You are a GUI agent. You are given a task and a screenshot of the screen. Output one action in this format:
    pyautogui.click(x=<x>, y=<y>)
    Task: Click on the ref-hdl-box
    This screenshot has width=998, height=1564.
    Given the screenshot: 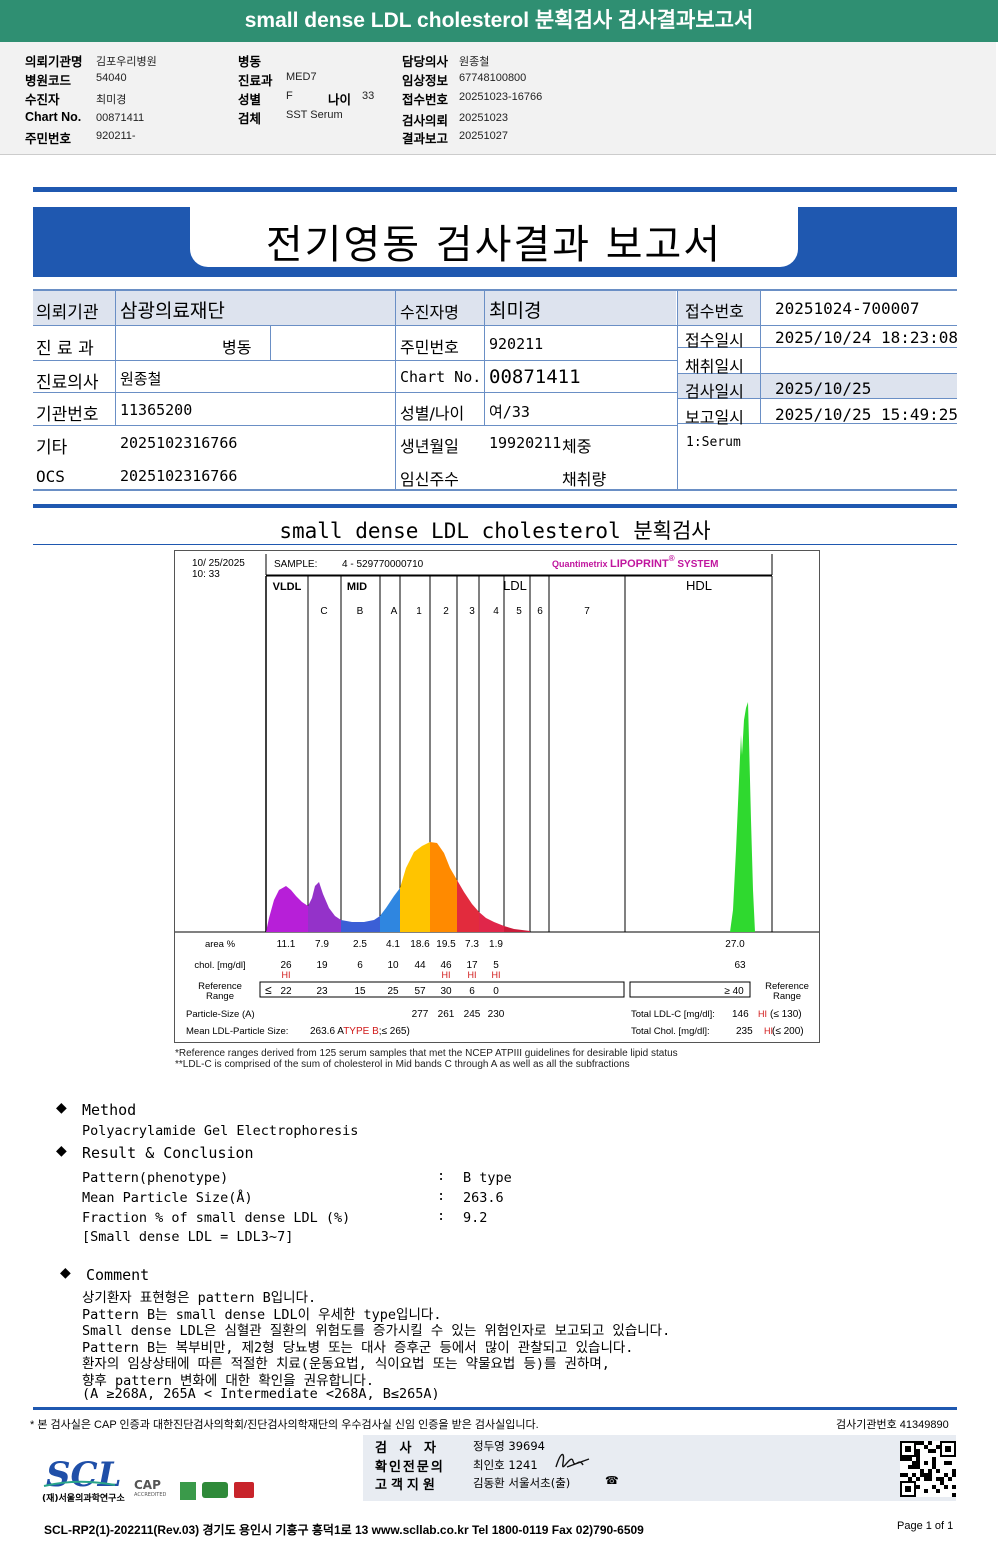 What is the action you would take?
    pyautogui.click(x=690, y=989)
    